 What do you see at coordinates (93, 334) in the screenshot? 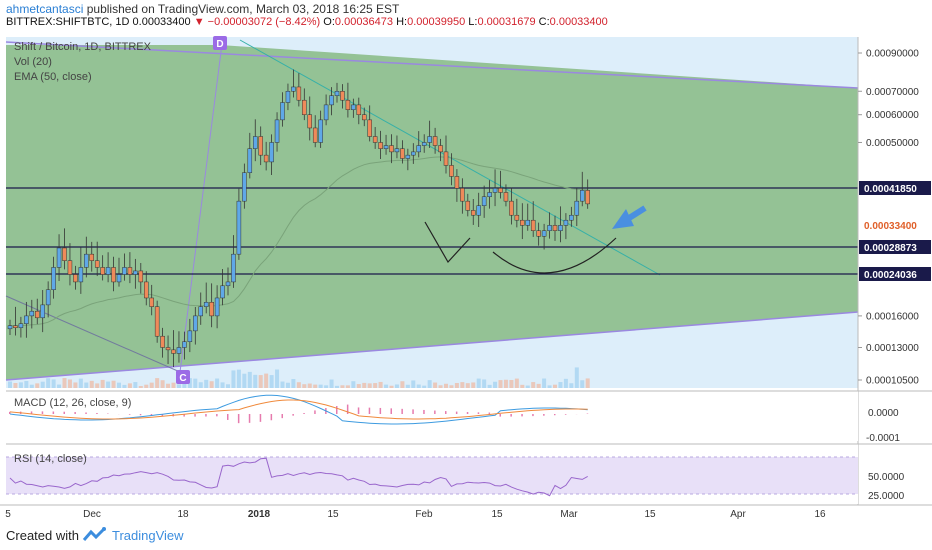
I see `wave-line-left` at bounding box center [93, 334].